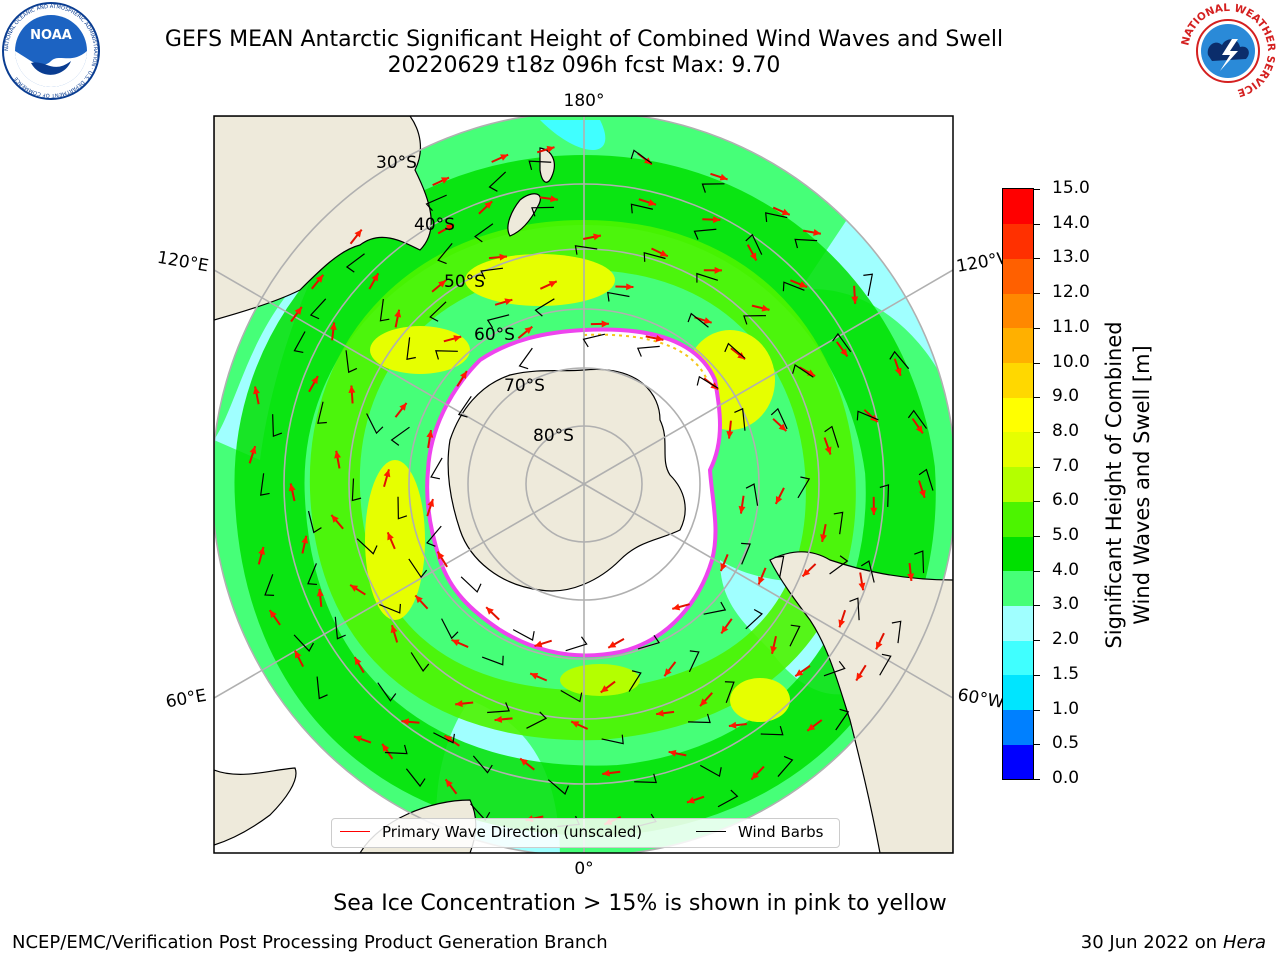  Describe the element at coordinates (524, 386) in the screenshot. I see `lat-label-70s: 70°S` at that location.